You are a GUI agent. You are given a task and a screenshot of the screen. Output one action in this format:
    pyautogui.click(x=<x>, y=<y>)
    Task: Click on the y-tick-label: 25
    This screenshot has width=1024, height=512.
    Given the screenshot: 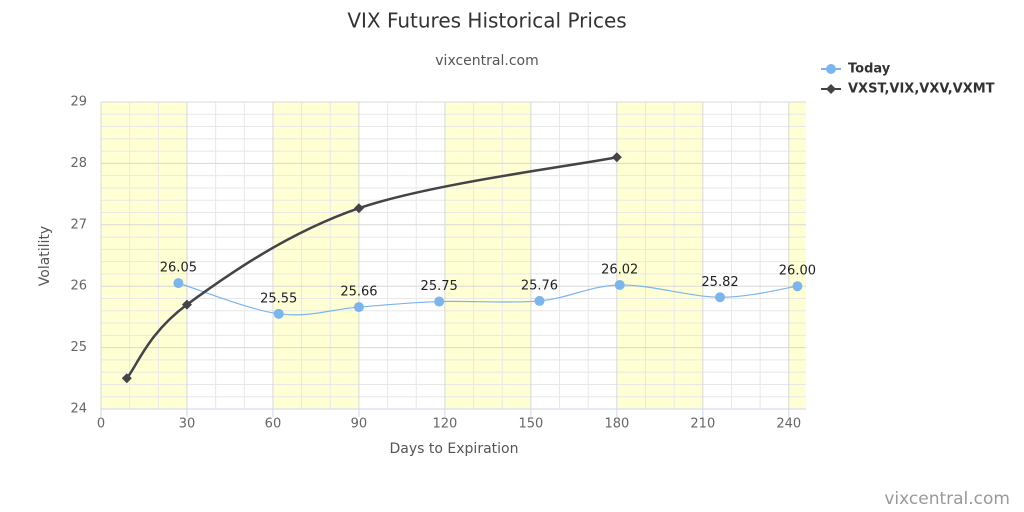 What is the action you would take?
    pyautogui.click(x=78, y=347)
    